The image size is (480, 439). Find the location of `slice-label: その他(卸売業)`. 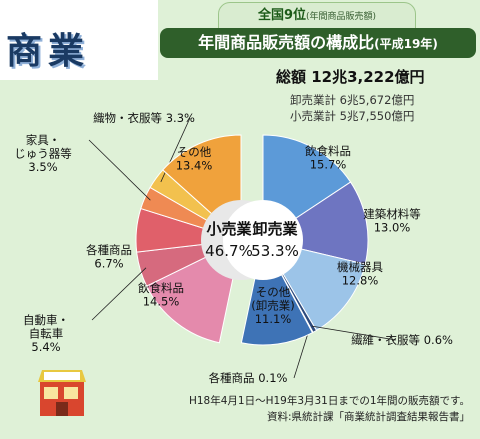

slice-label: その他(卸売業) is located at coordinates (272, 299).